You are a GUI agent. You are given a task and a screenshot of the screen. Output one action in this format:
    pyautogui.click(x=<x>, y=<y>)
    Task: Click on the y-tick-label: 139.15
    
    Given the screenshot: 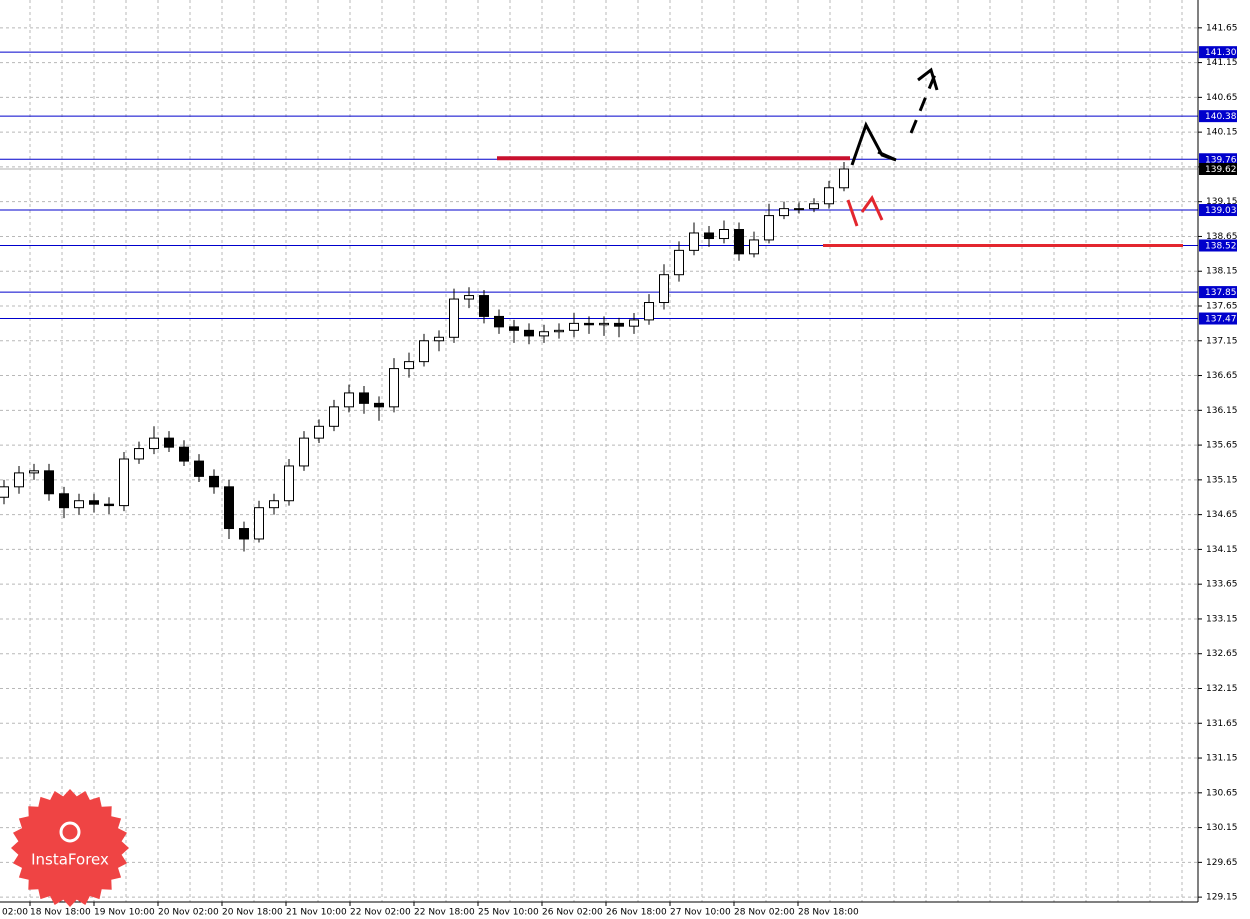 What is the action you would take?
    pyautogui.click(x=1222, y=202)
    